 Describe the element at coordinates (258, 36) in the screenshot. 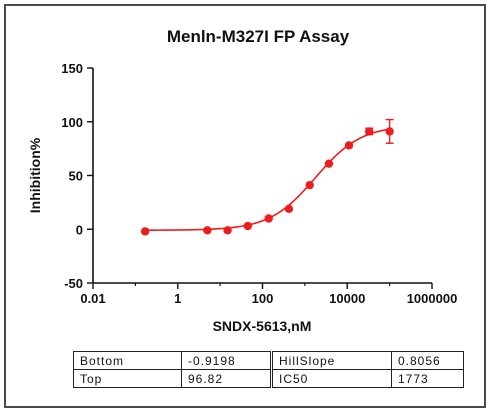

I see `chart-title: Menln-M327I FP Assay` at that location.